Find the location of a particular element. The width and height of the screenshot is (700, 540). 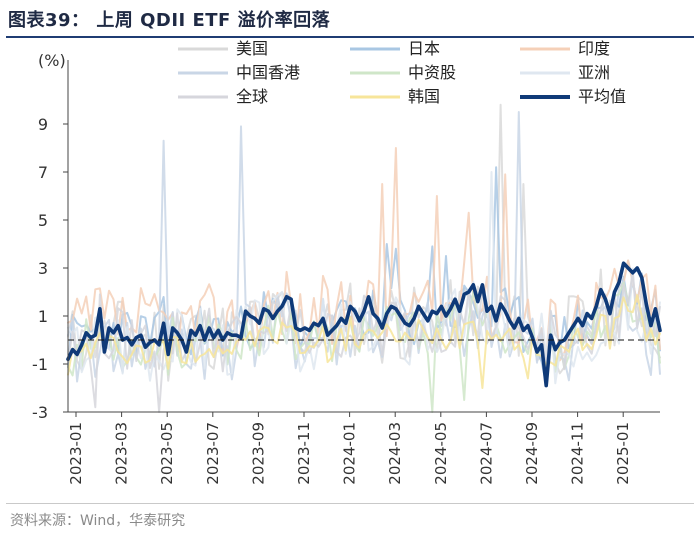

x-tick-label: 2023-07 is located at coordinates (213, 453).